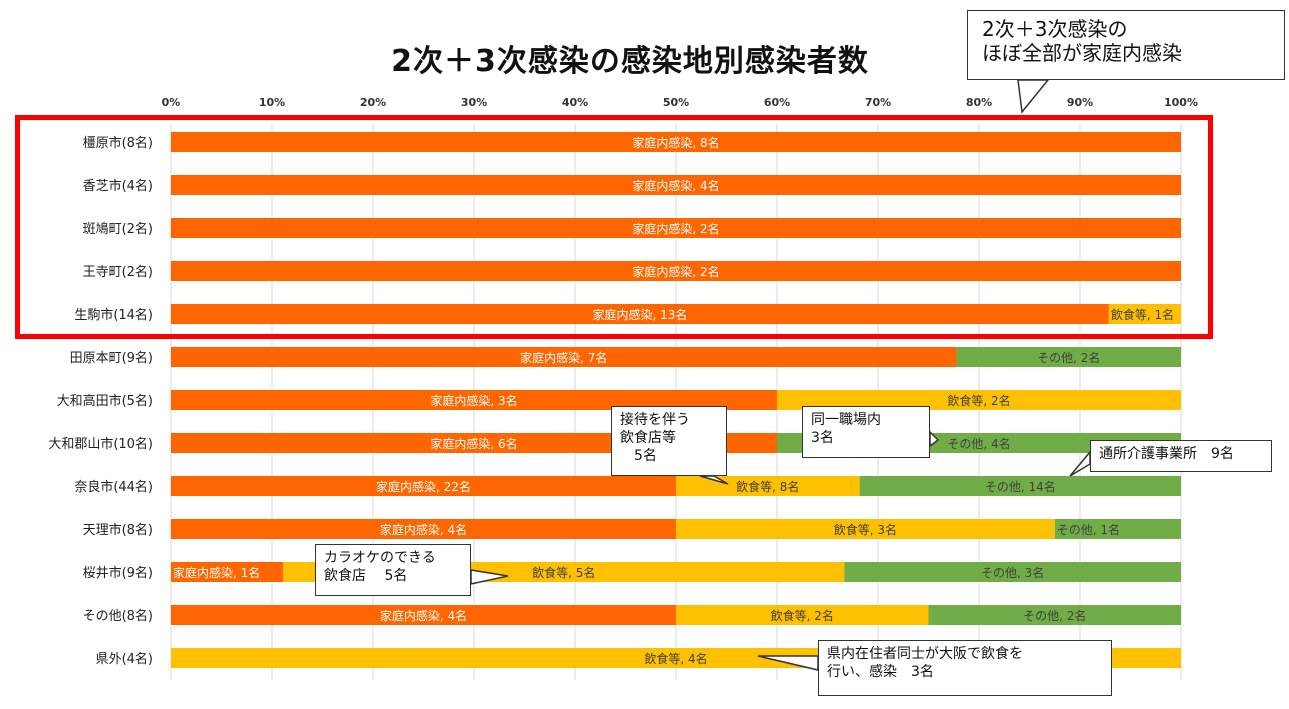 This screenshot has height=709, width=1289. What do you see at coordinates (563, 572) in the screenshot?
I see `data-label: 飲食等, 5名` at bounding box center [563, 572].